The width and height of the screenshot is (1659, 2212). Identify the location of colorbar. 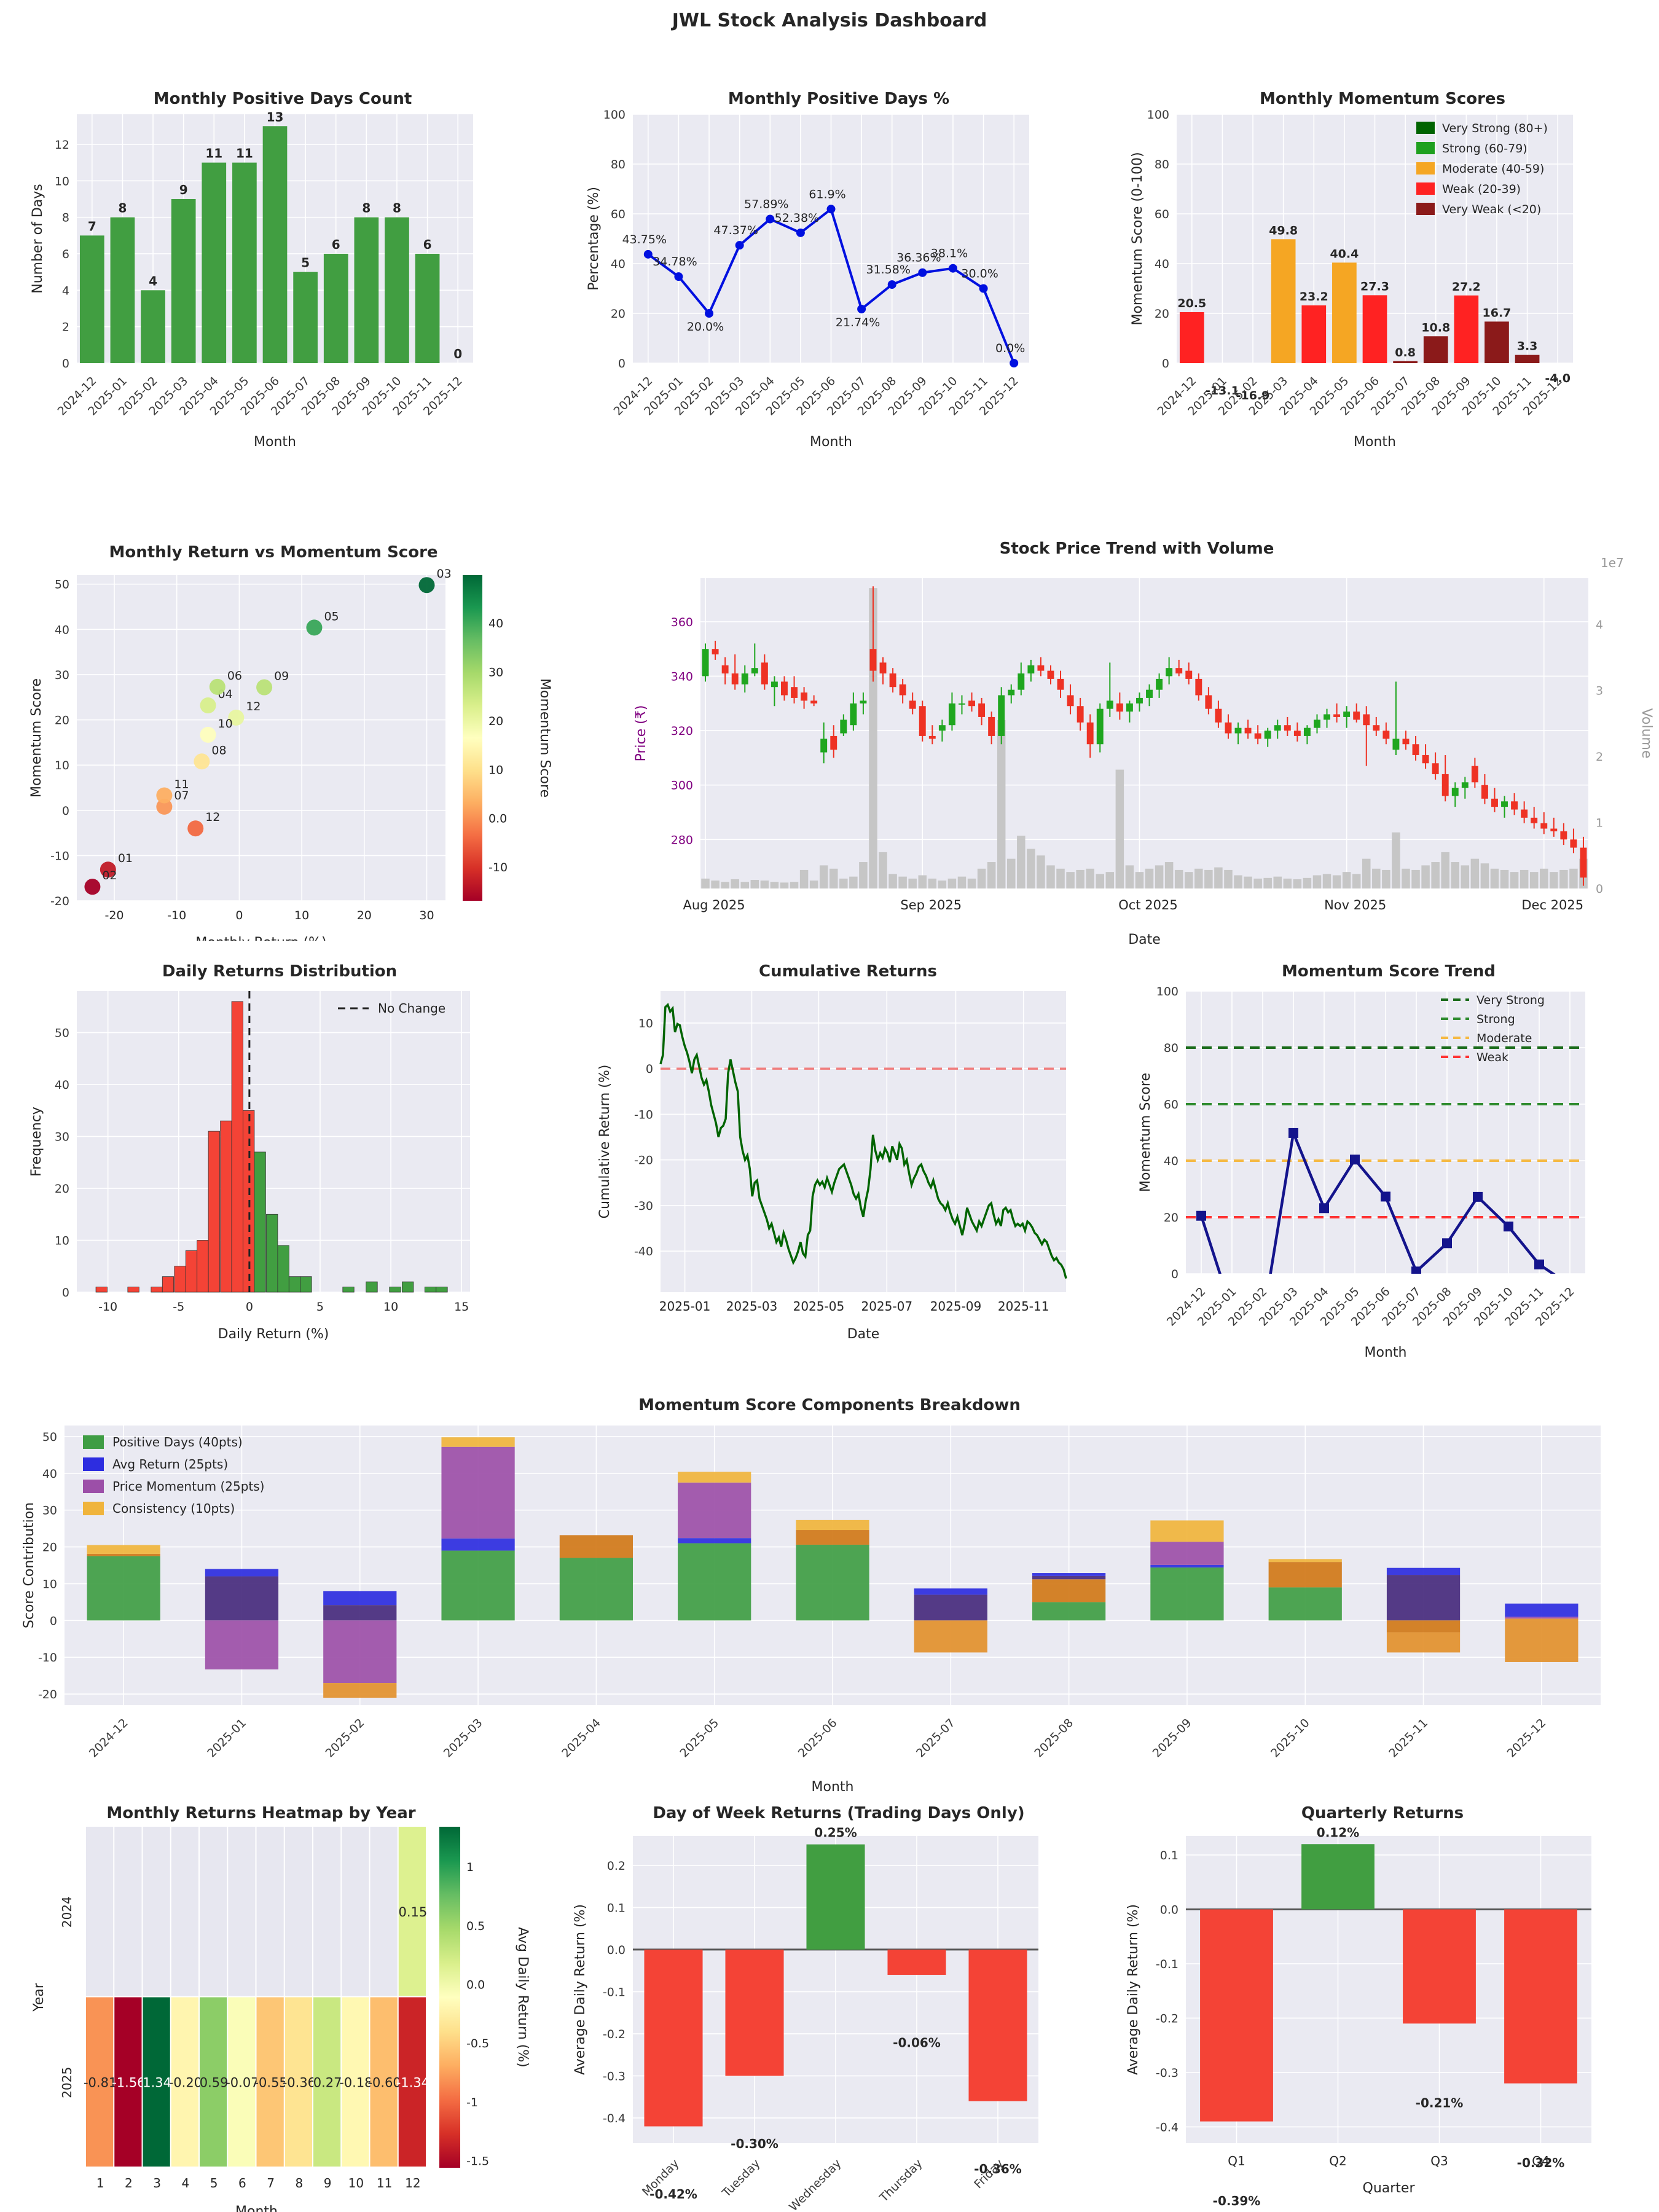
(449, 1997).